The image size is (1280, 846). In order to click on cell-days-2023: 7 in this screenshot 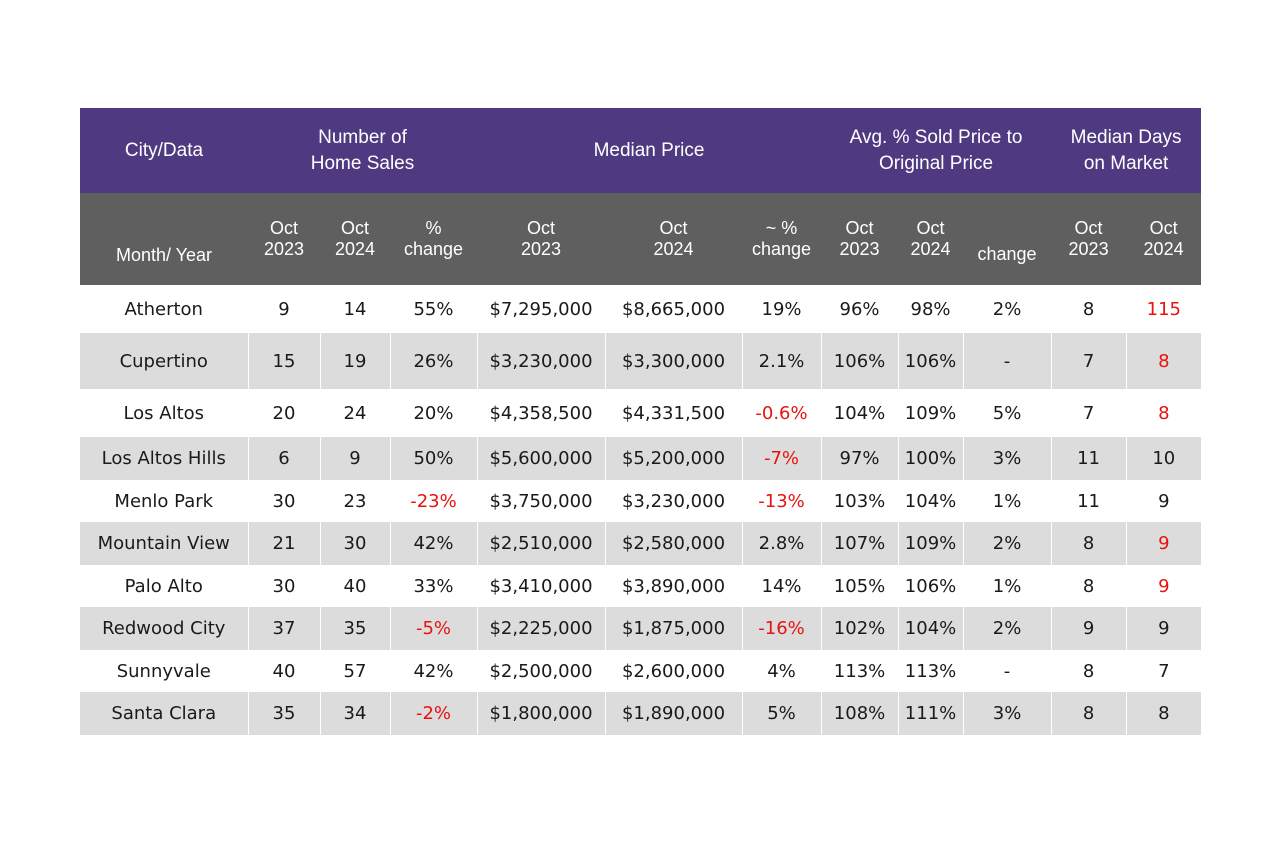, I will do `click(1089, 413)`.